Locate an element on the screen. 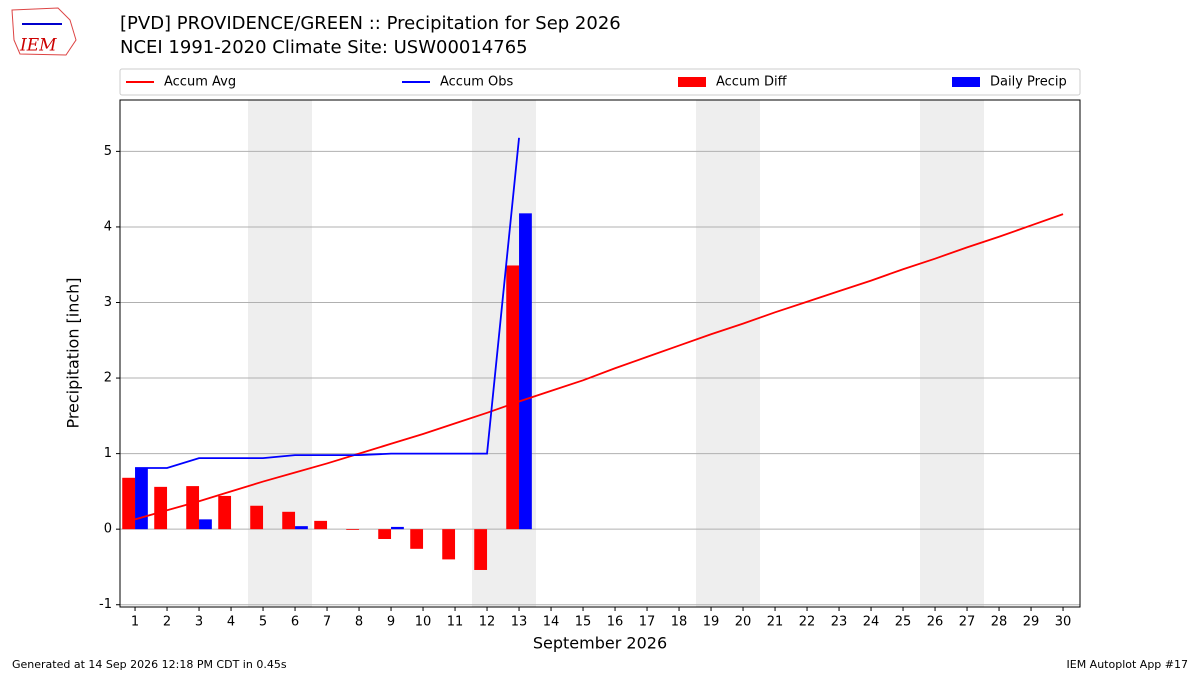 This screenshot has height=679, width=1200. footer-right: IEM Autoplot App #17 is located at coordinates (1128, 664).